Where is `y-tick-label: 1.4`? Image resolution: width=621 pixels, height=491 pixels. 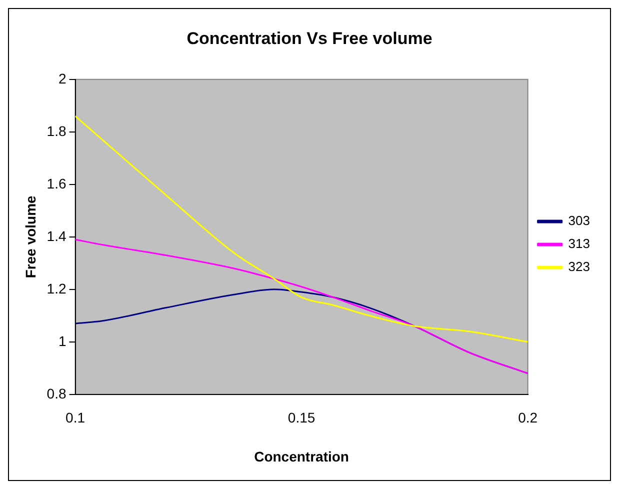
y-tick-label: 1.4 is located at coordinates (56, 236).